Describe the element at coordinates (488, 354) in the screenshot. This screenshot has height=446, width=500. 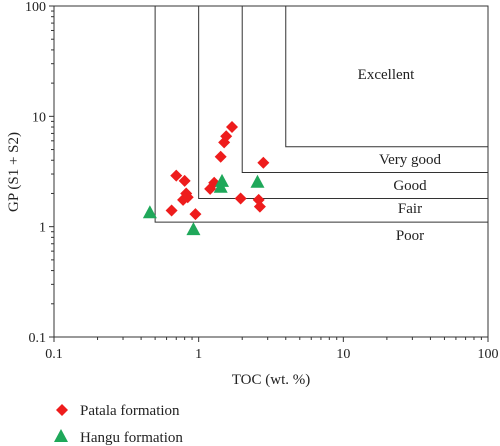
I see `x-tick-label: 100` at that location.